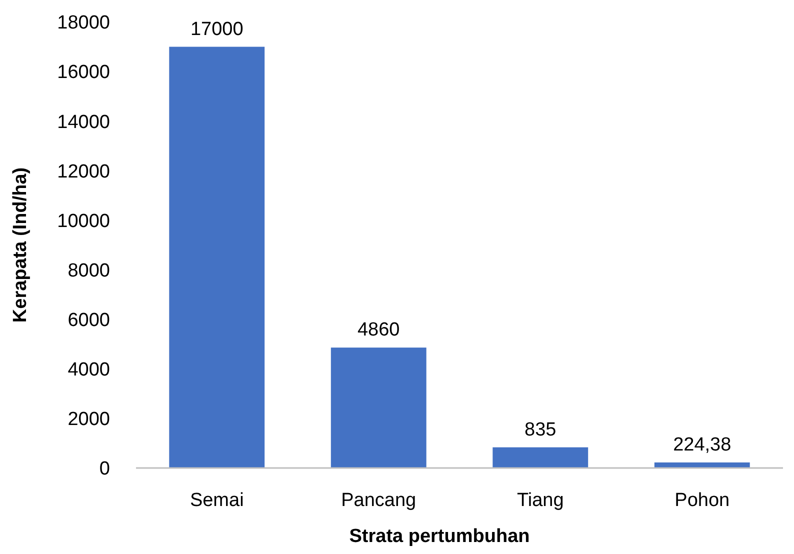 The height and width of the screenshot is (554, 794). Describe the element at coordinates (540, 429) in the screenshot. I see `data-label: 835` at that location.